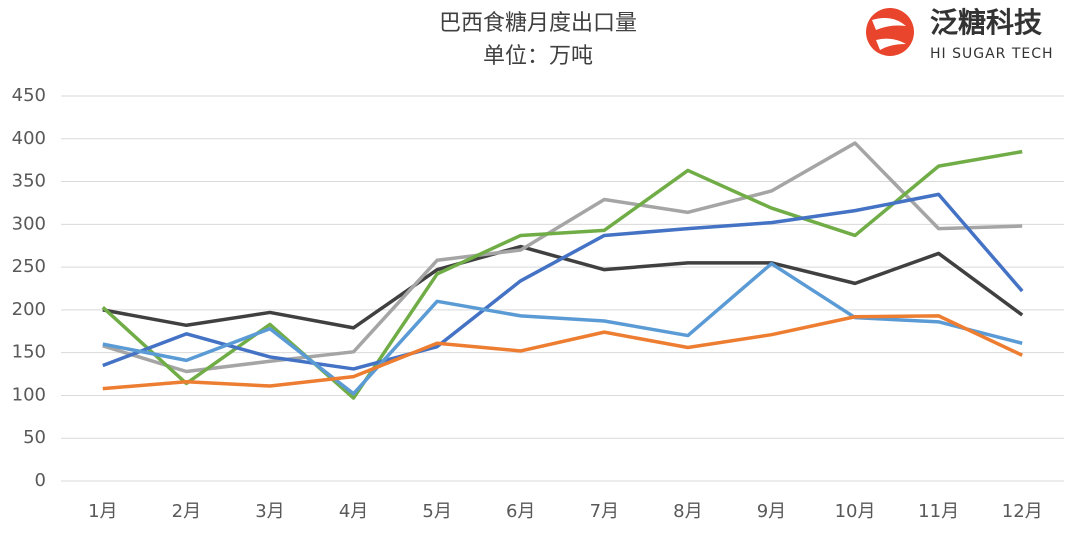  What do you see at coordinates (520, 511) in the screenshot?
I see `x-tick-label: 6月` at bounding box center [520, 511].